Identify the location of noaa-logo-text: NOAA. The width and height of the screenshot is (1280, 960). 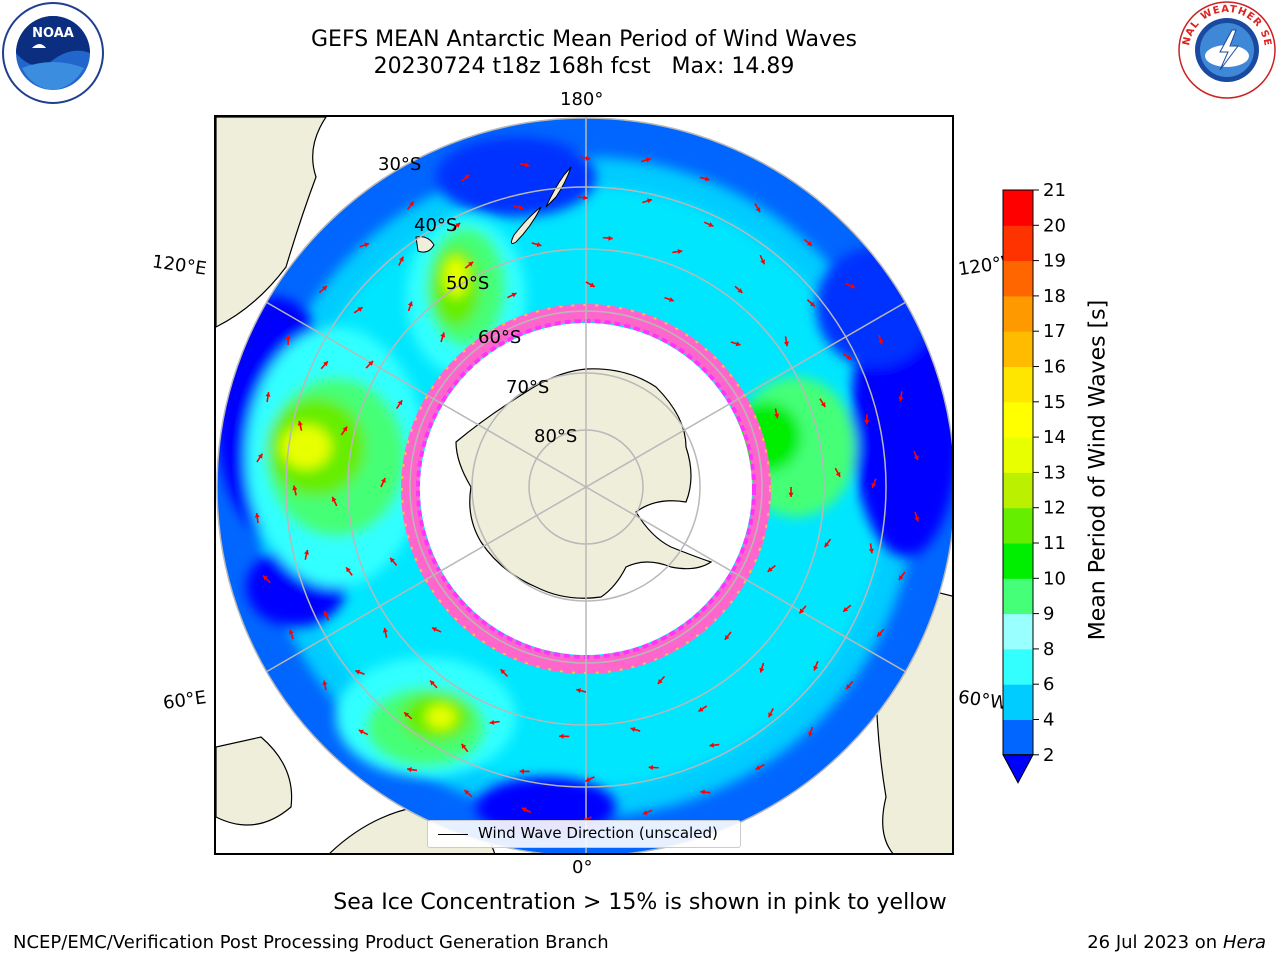
(53, 33).